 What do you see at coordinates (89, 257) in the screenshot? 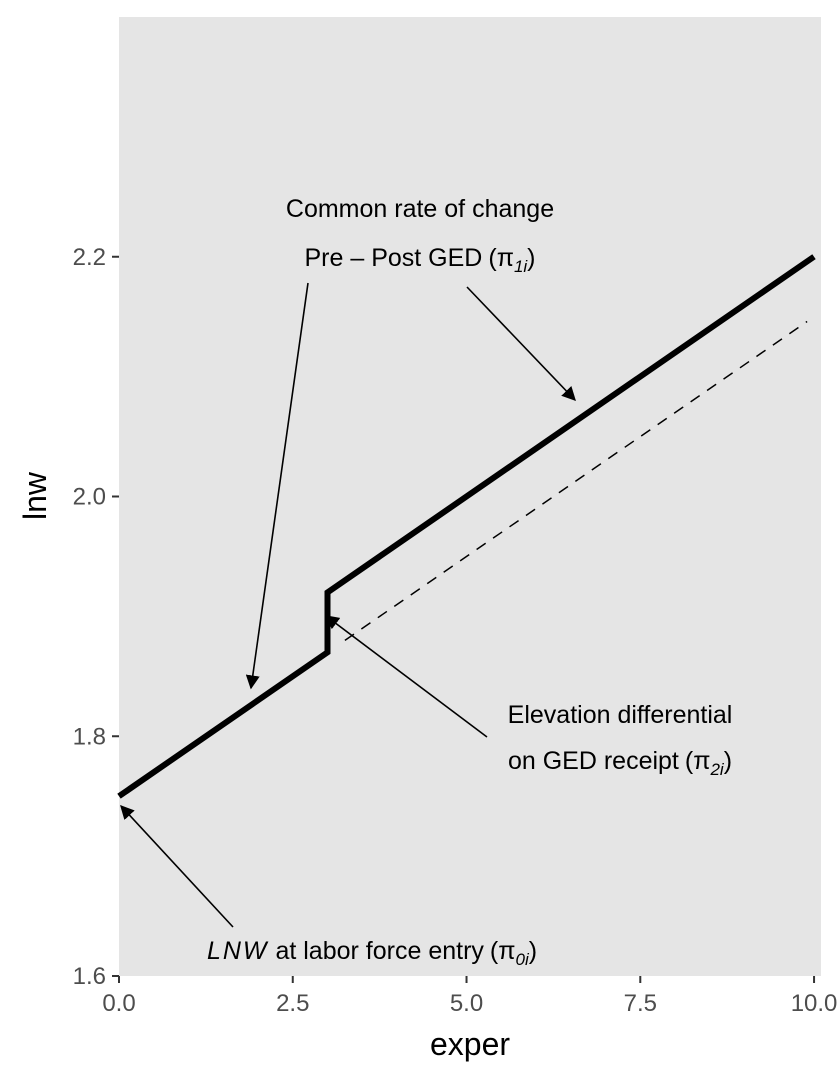
I see `y-tick-label: 2.2` at bounding box center [89, 257].